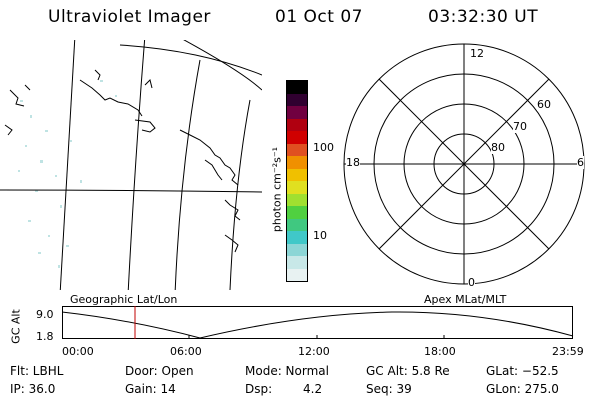 The width and height of the screenshot is (600, 400). Describe the element at coordinates (498, 147) in the screenshot. I see `lat-label-80: 80` at that location.